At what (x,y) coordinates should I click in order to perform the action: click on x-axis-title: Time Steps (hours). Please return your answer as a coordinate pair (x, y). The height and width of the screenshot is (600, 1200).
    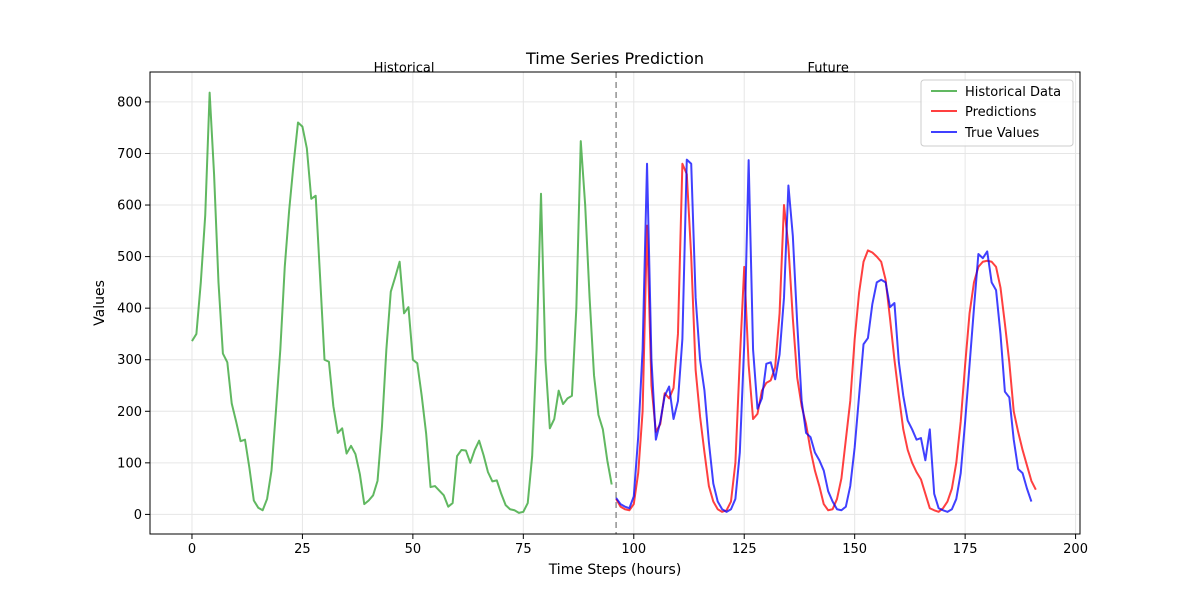
    Looking at the image, I should click on (615, 570).